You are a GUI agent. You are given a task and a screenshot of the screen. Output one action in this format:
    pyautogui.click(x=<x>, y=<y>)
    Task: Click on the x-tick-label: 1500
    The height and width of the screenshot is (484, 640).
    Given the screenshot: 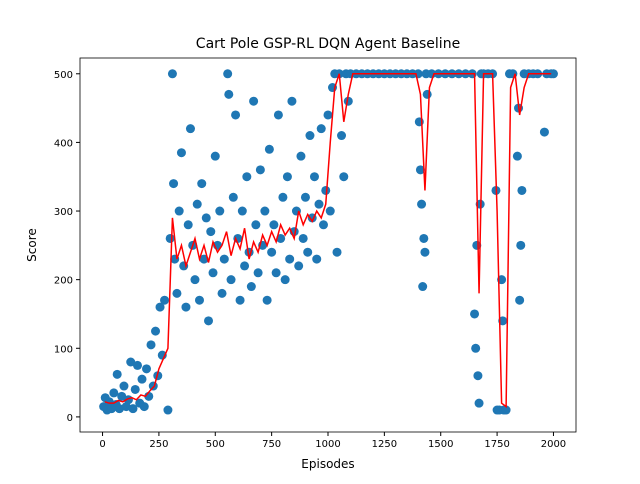 What is the action you would take?
    pyautogui.click(x=440, y=444)
    